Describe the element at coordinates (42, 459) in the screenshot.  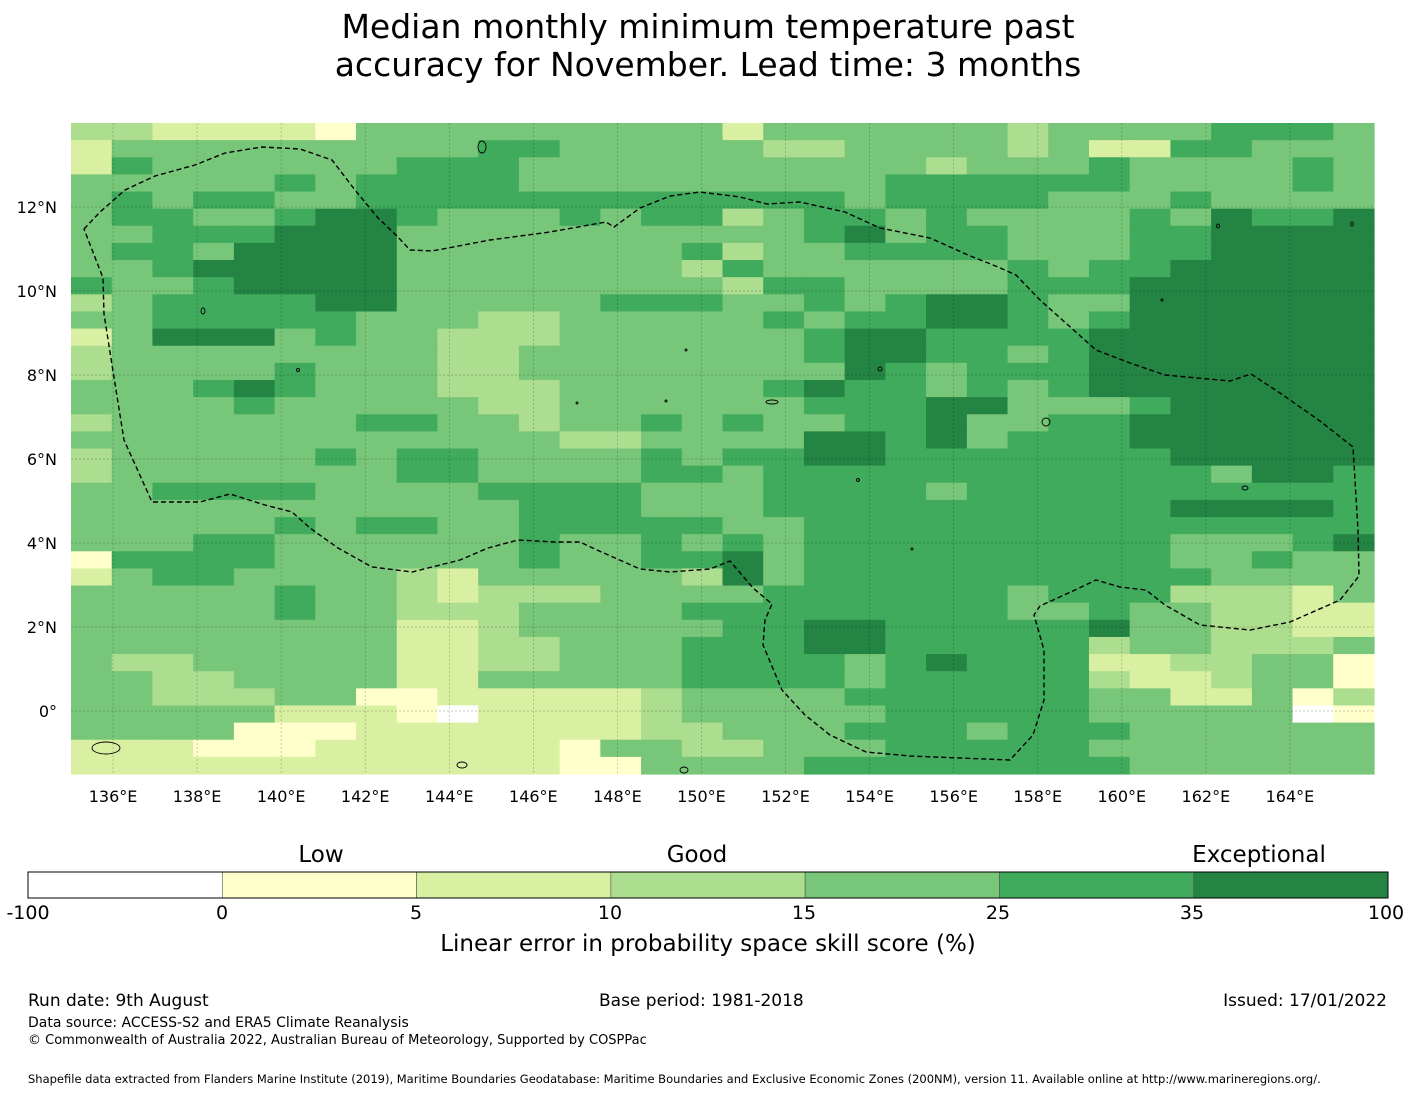
I see `latitude-label: 6°N` at that location.